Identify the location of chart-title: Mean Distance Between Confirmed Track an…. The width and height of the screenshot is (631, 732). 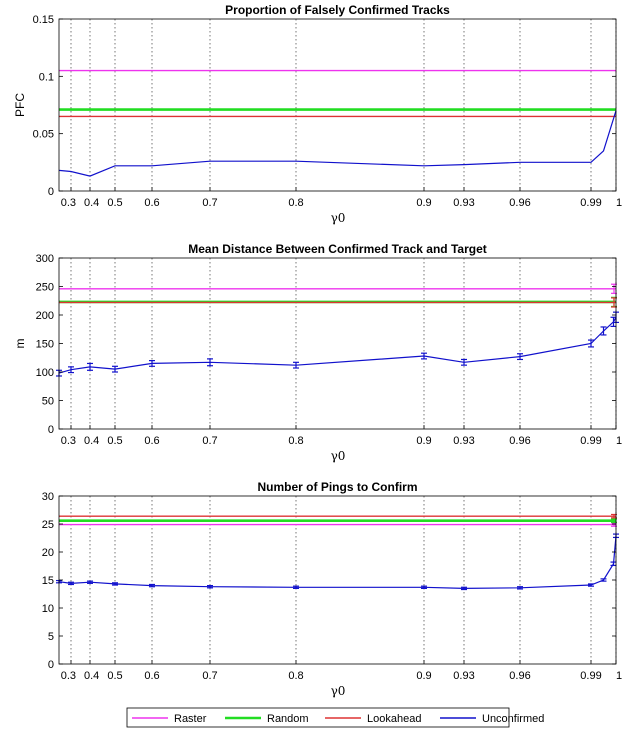
(337, 249).